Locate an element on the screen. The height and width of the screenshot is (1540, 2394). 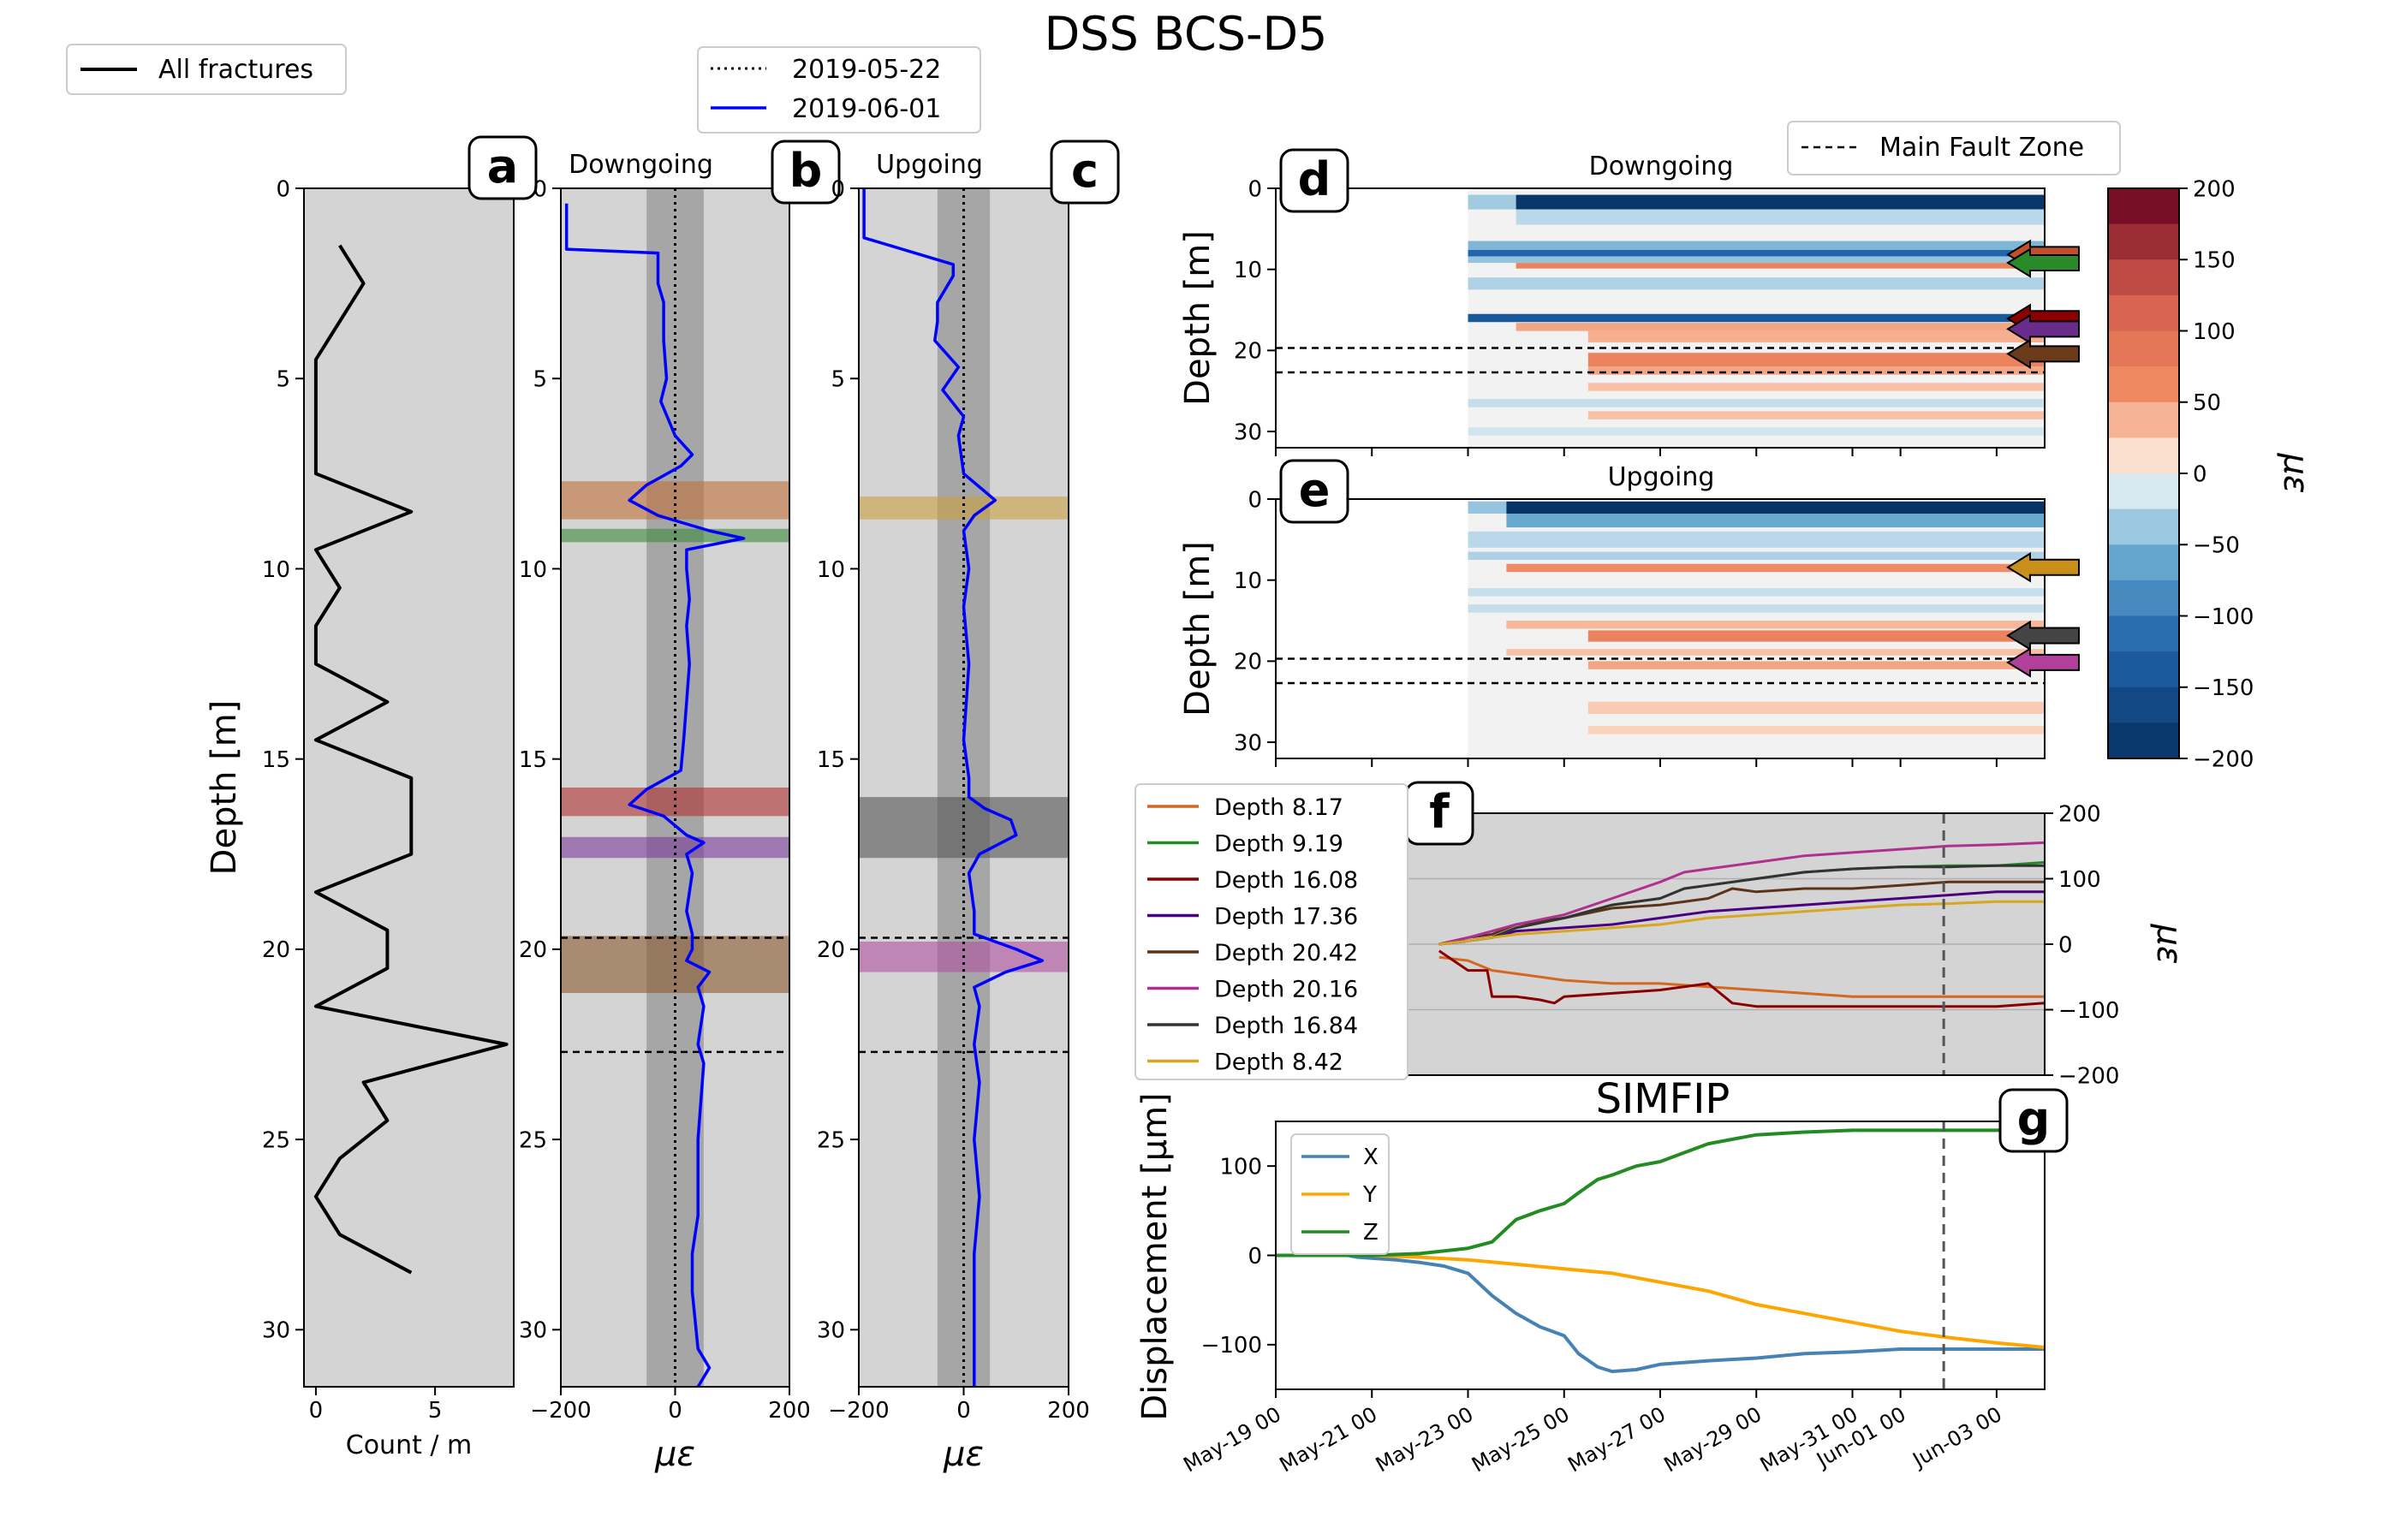
x-tick-label-c: 200 is located at coordinates (1068, 1411).